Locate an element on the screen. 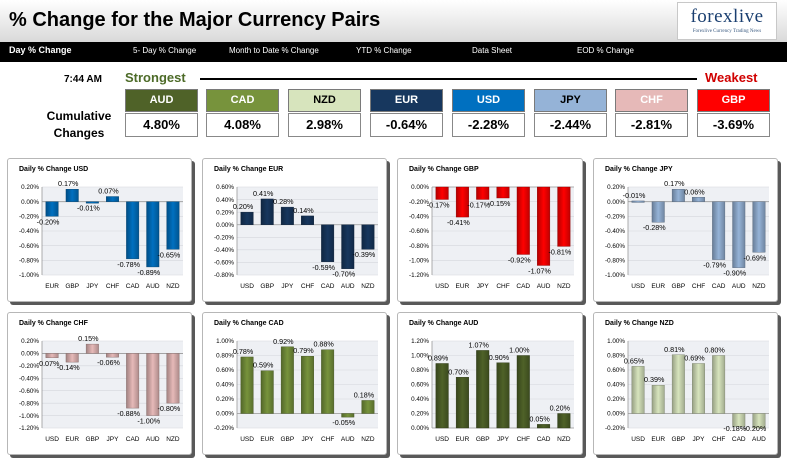  nav-ytd-change: YTD % Change is located at coordinates (384, 50).